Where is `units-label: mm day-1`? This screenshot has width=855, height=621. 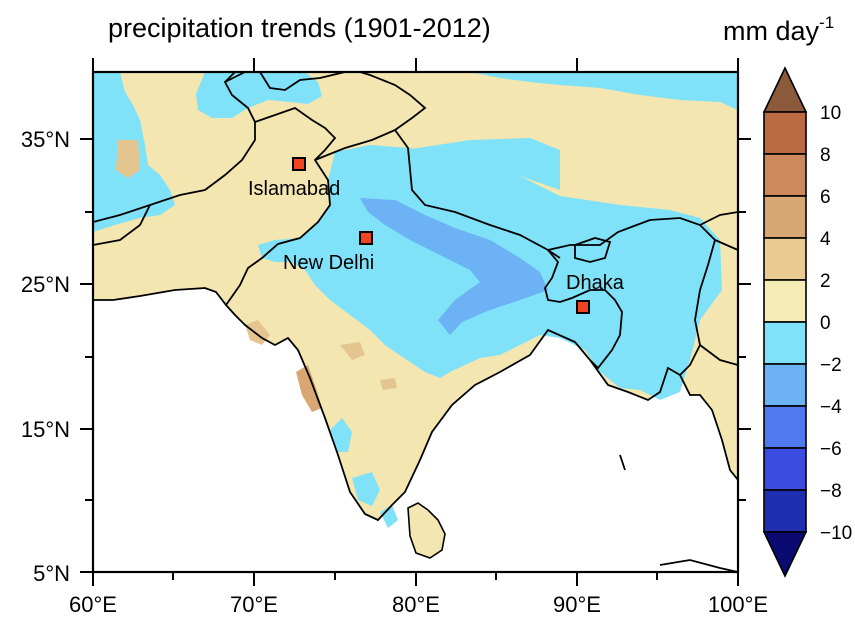
units-label: mm day-1 is located at coordinates (778, 29).